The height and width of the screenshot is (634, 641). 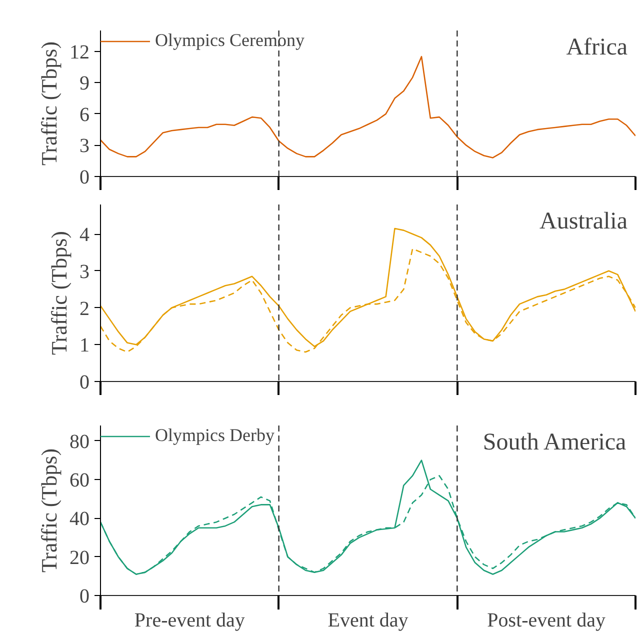 I want to click on chart-title: Australia, so click(x=584, y=221).